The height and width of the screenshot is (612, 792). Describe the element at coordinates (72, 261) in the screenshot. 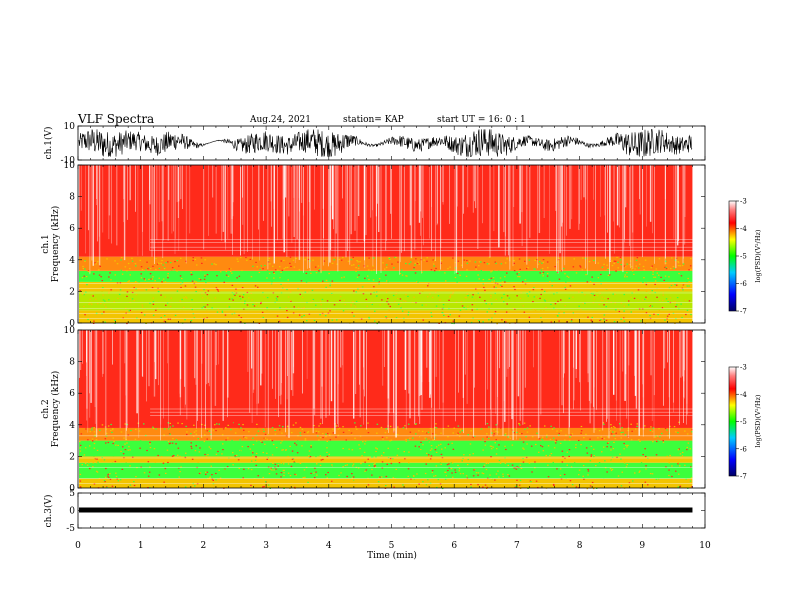

I see `ch1-spectrogram-tick-2: 4` at that location.